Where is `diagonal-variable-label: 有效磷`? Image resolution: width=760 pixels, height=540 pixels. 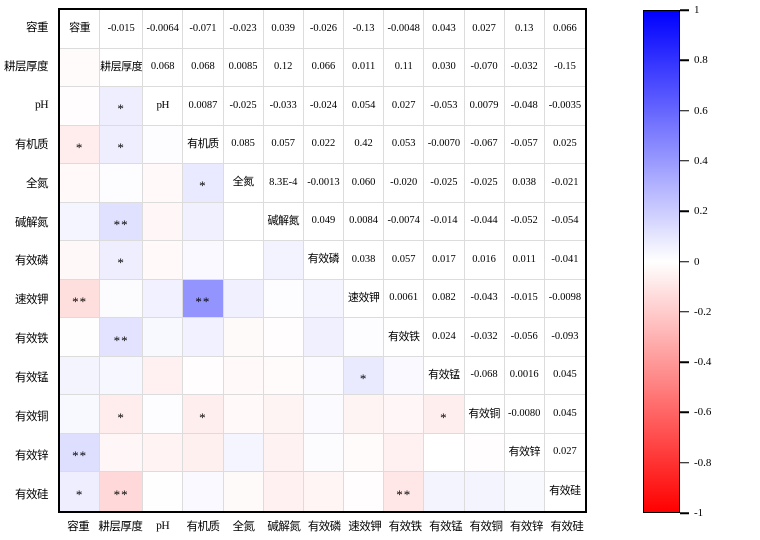 diagonal-variable-label: 有效磷 is located at coordinates (323, 260).